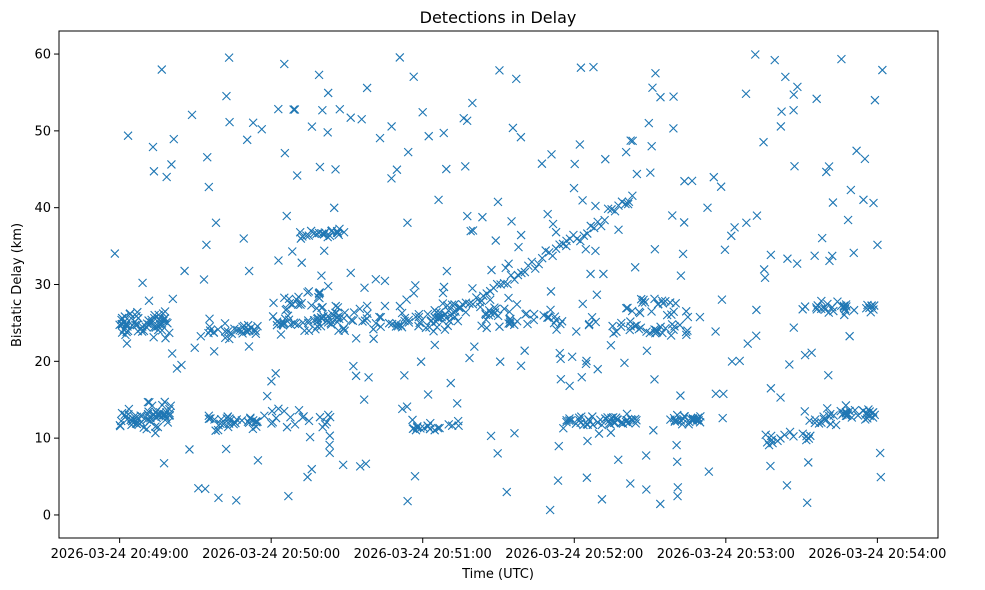  Describe the element at coordinates (42, 285) in the screenshot. I see `y-tick-label: 30` at that location.